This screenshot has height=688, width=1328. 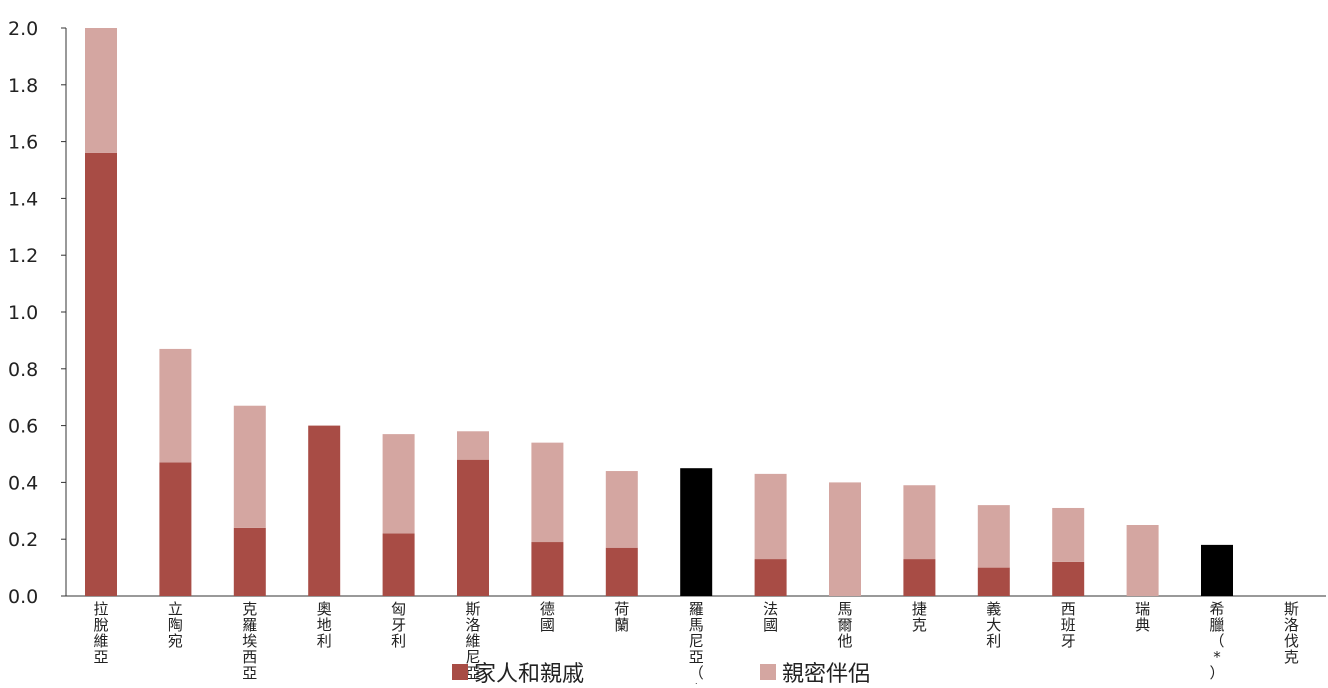 What do you see at coordinates (1291, 633) in the screenshot?
I see `x-category-label: 斯洛伐克` at bounding box center [1291, 633].